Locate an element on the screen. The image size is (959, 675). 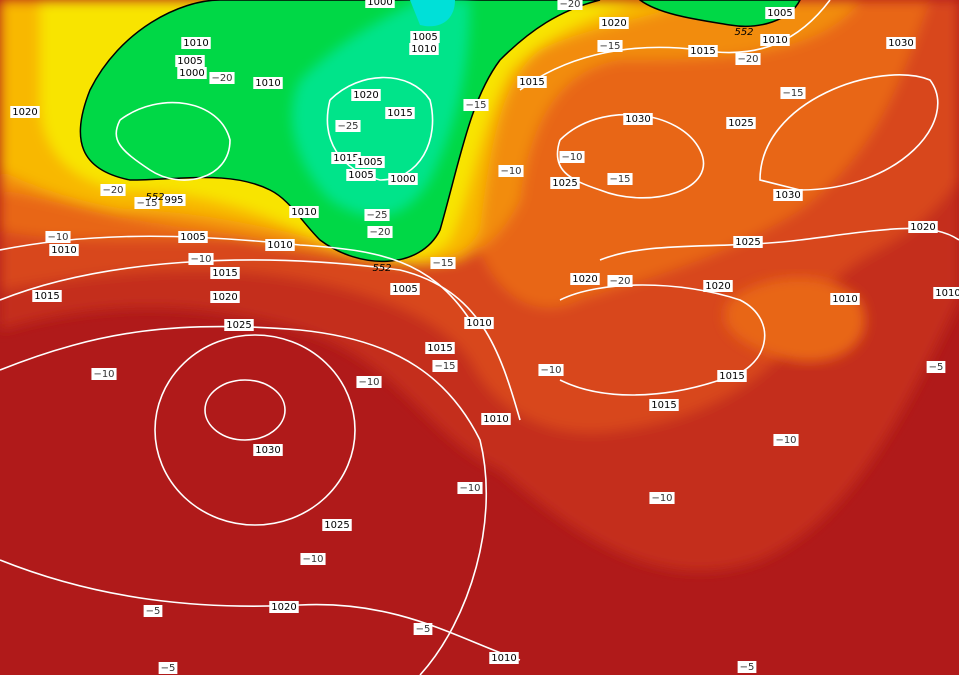
thickness-label: 552 is located at coordinates (154, 197).